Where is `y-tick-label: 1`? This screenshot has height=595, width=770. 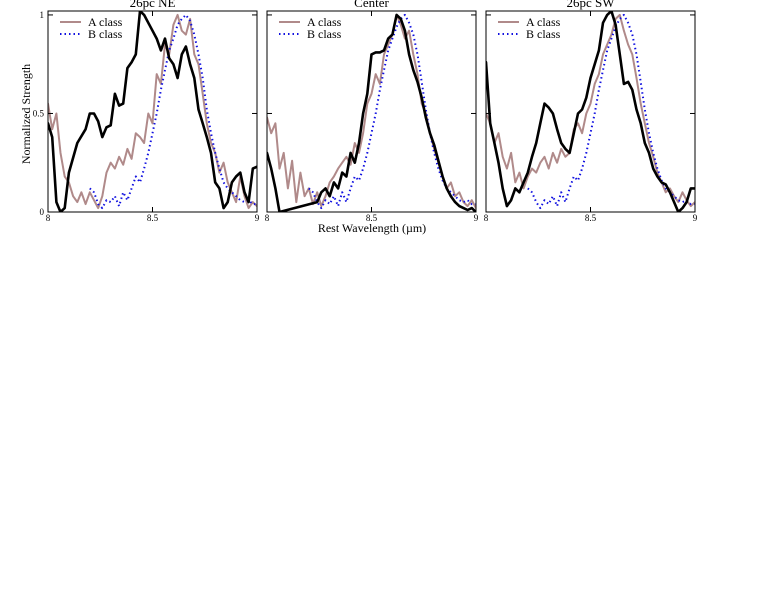 y-tick-label: 1 is located at coordinates (42, 15).